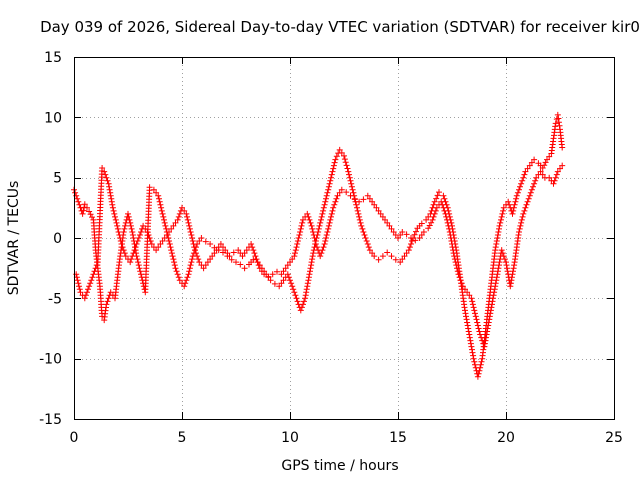 This screenshot has width=640, height=480. What do you see at coordinates (53, 58) in the screenshot?
I see `y-tick-label: 15` at bounding box center [53, 58].